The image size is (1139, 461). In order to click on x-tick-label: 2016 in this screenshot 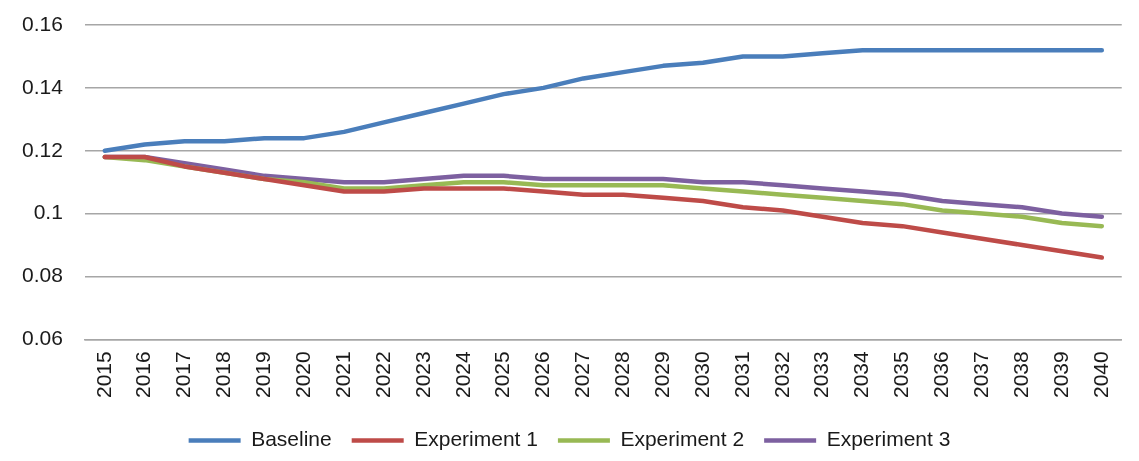, I will do `click(143, 374)`.